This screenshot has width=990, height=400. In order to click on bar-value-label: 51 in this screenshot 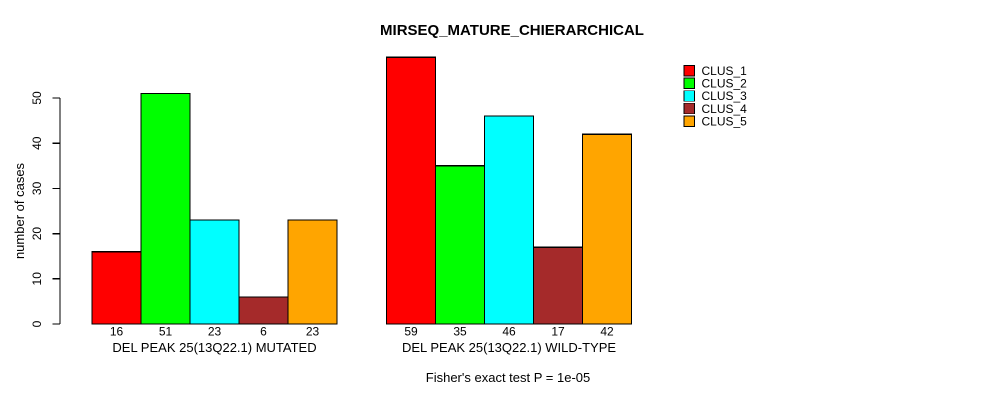, I will do `click(166, 332)`.